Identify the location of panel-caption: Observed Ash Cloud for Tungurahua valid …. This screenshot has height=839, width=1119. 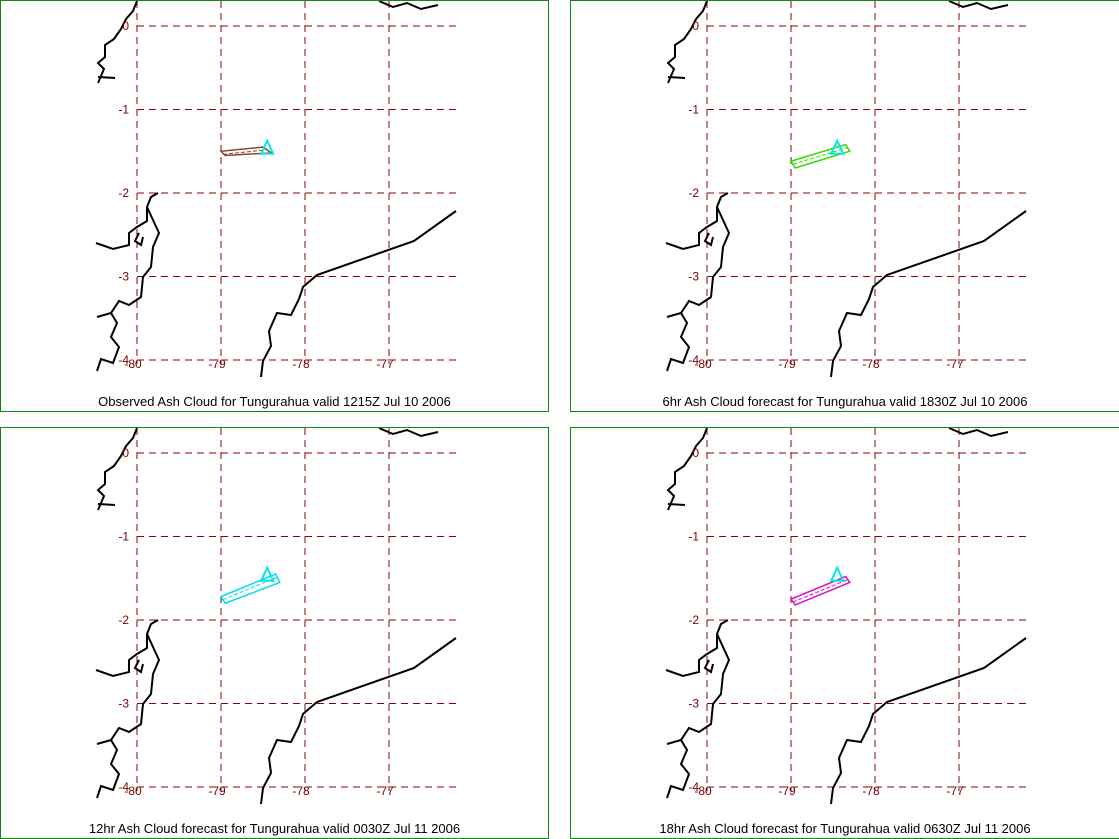
(274, 401).